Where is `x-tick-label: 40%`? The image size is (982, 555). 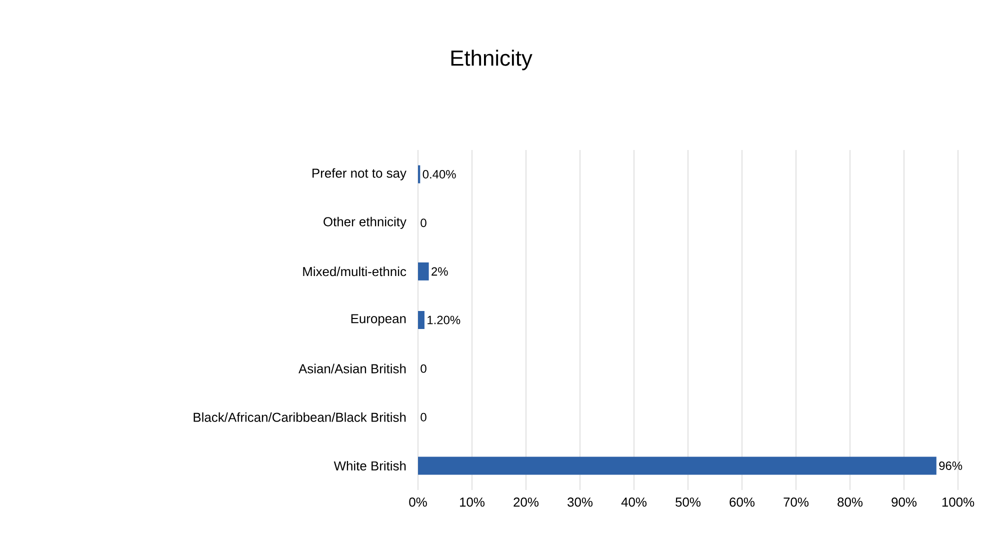 x-tick-label: 40% is located at coordinates (634, 502).